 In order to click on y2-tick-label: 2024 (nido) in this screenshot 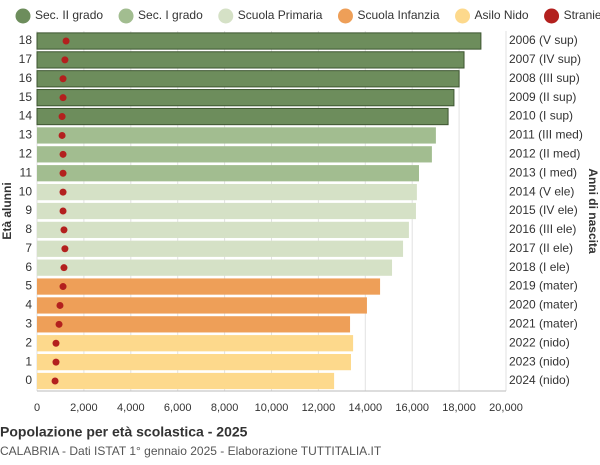, I will do `click(539, 380)`.